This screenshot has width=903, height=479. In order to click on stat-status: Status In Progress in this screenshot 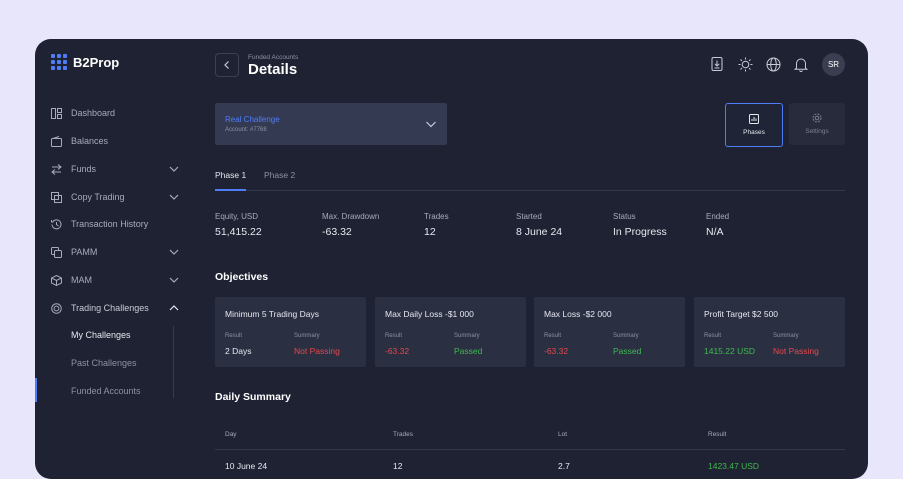, I will do `click(640, 225)`.